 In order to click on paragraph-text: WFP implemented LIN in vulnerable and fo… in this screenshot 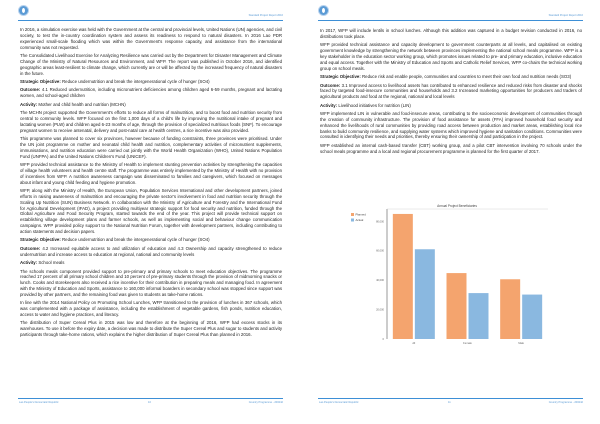, I will do `click(451, 125)`.